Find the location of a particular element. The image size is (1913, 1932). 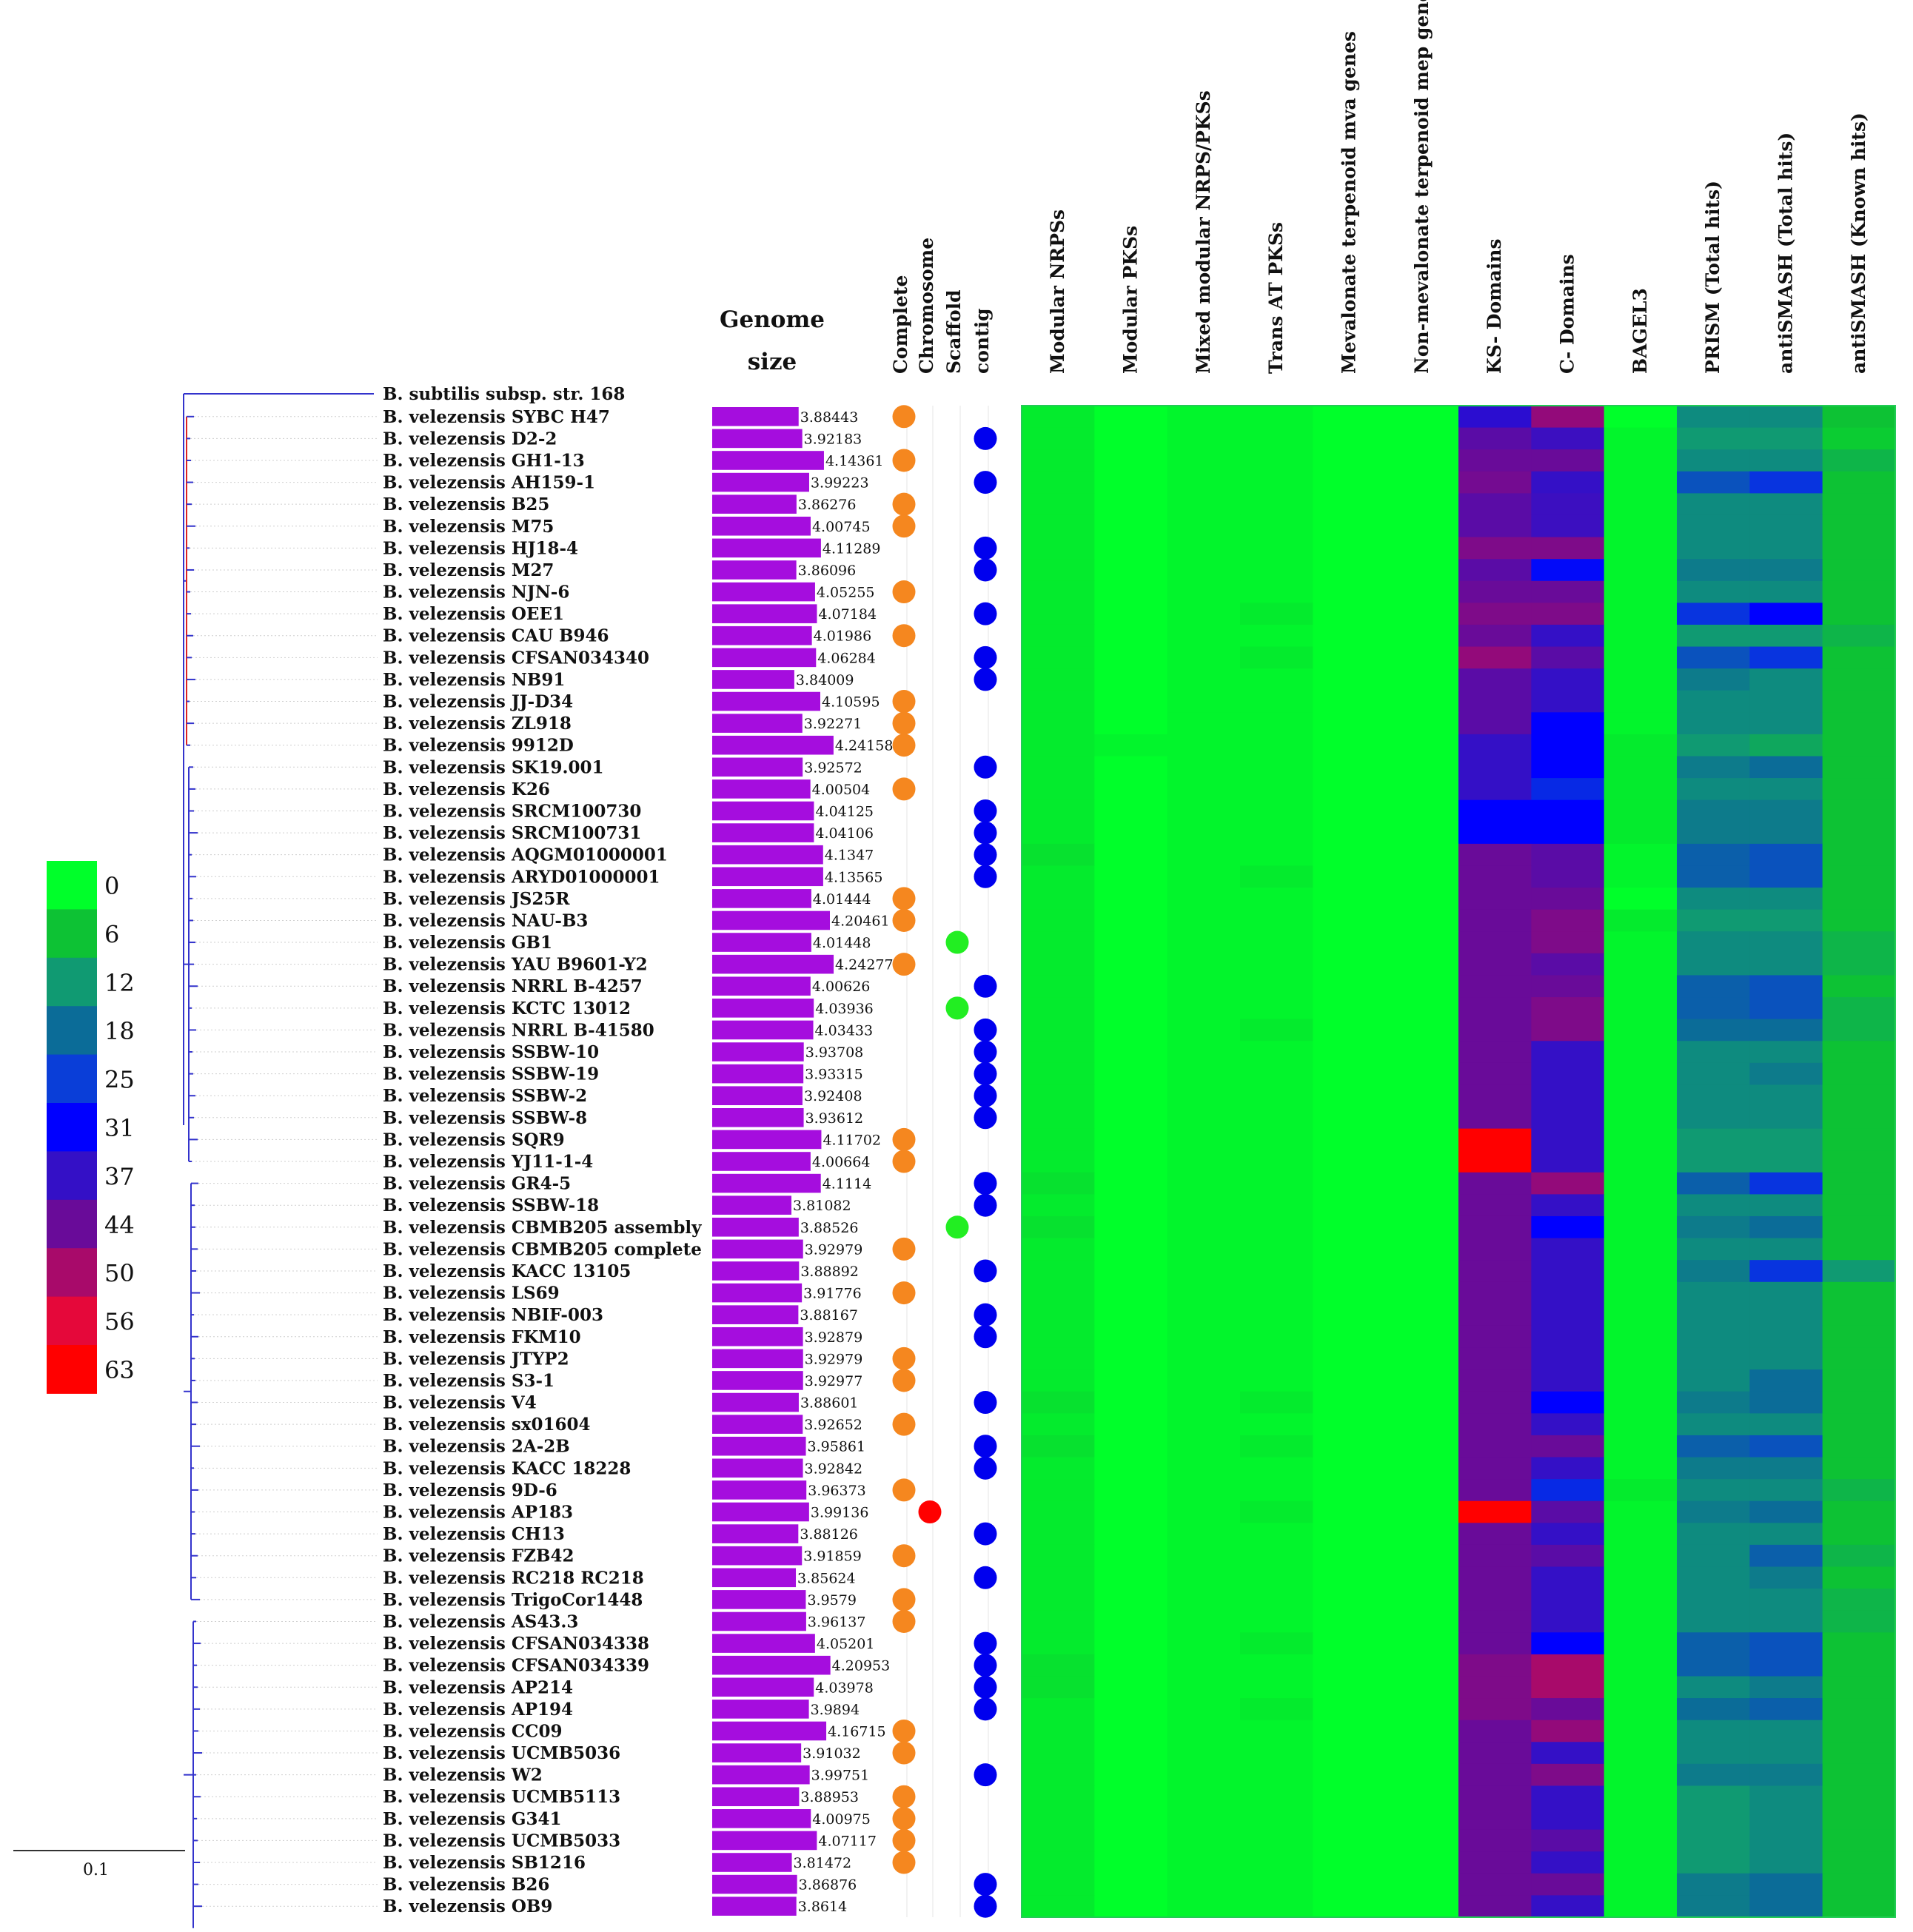

genome-size-value: 3.86276 is located at coordinates (827, 505).